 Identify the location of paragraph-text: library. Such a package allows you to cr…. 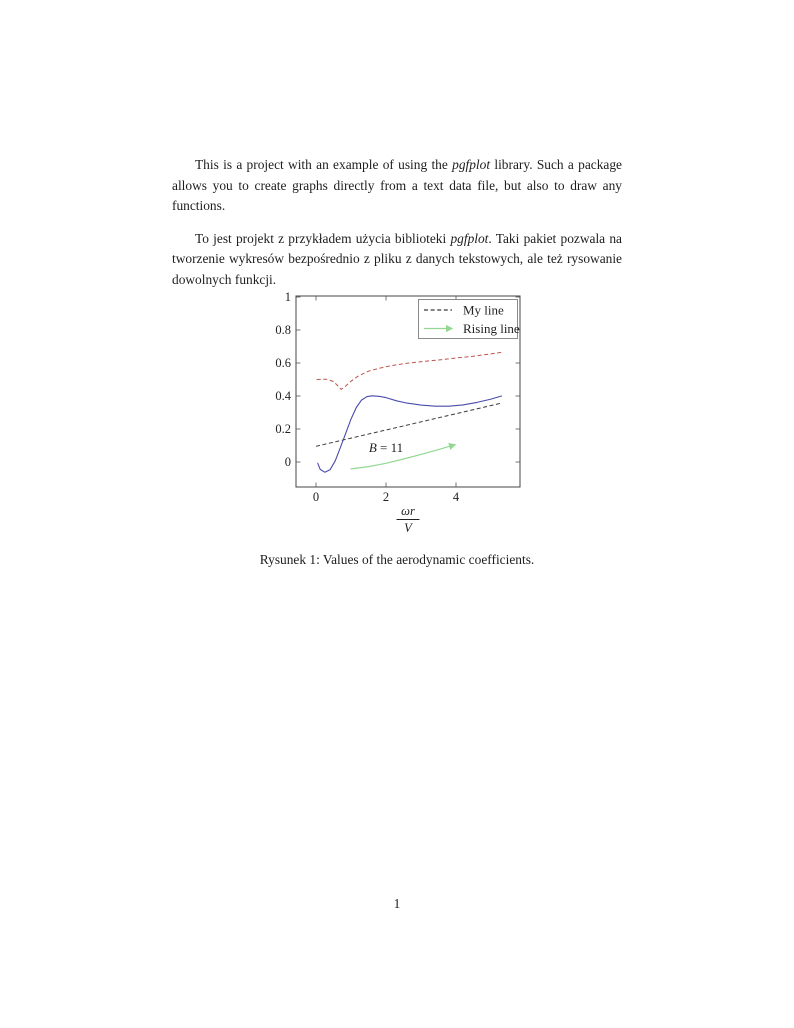
(397, 185).